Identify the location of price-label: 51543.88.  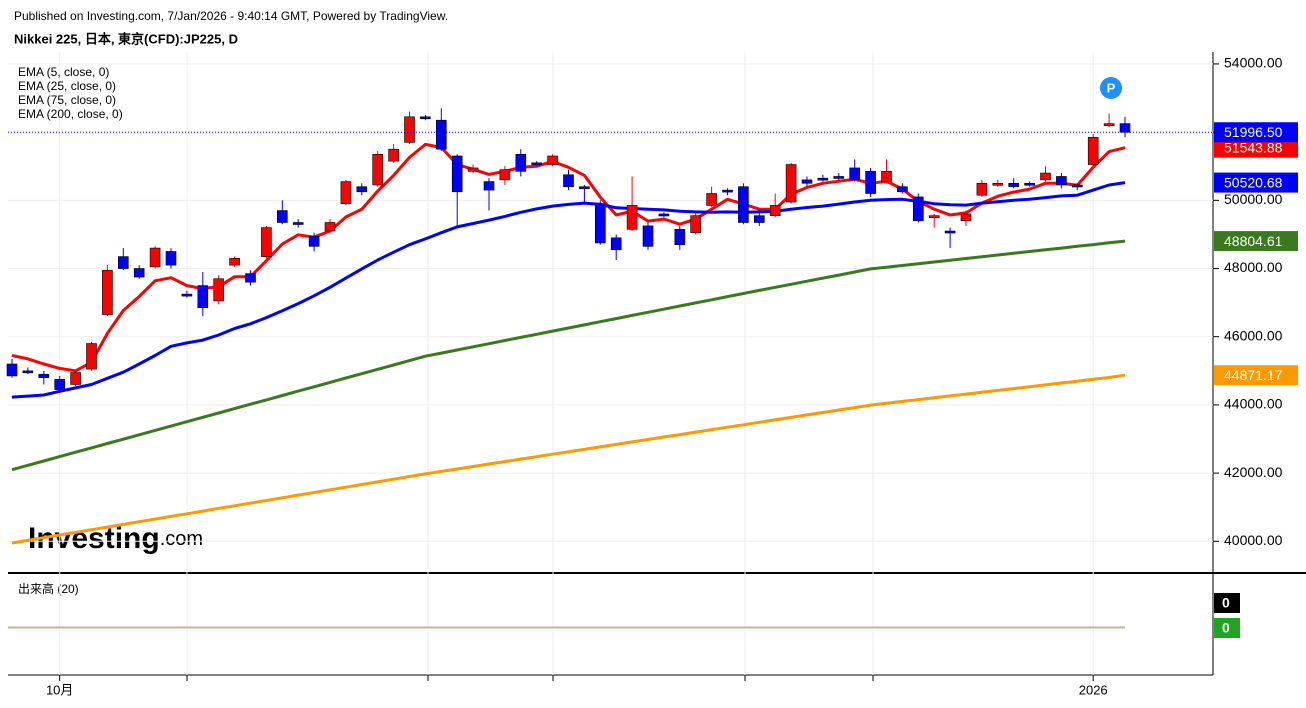
(1253, 147).